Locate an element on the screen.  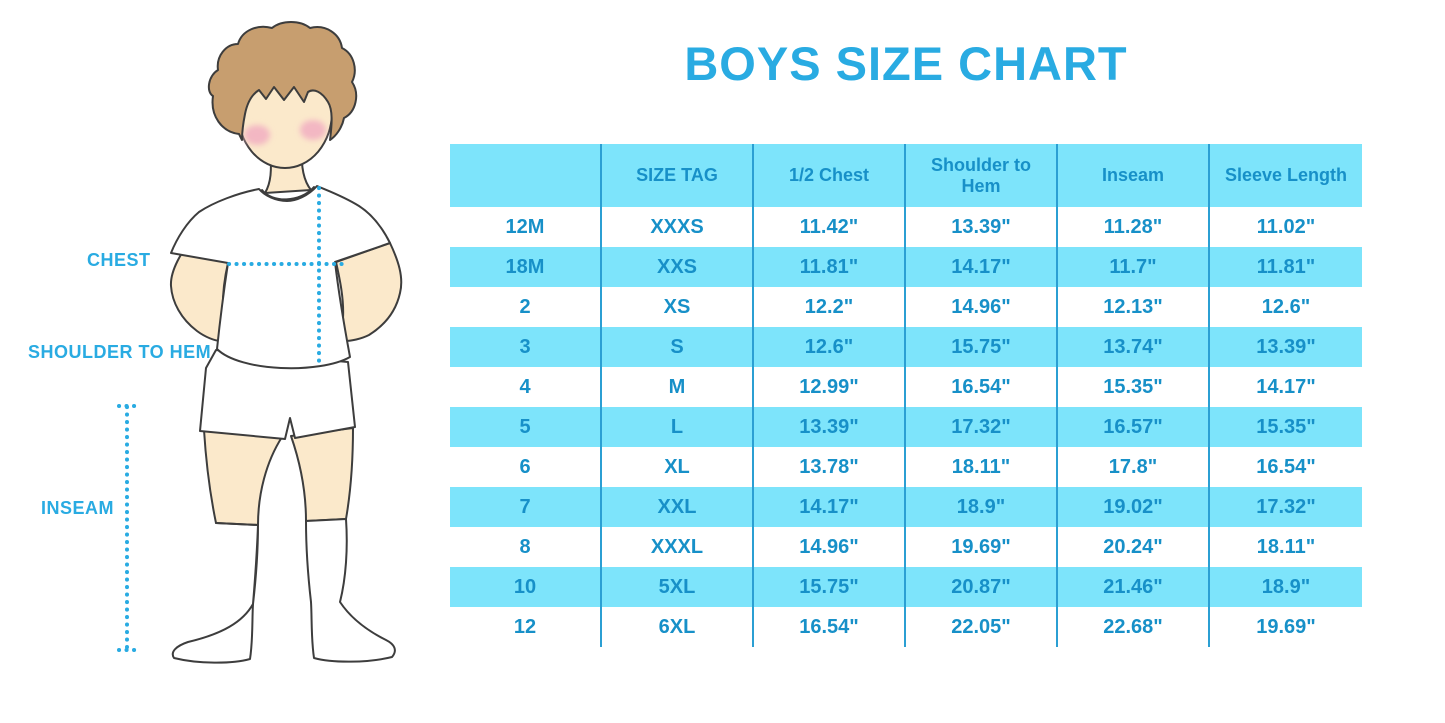
boy-shirt is located at coordinates (280, 277).